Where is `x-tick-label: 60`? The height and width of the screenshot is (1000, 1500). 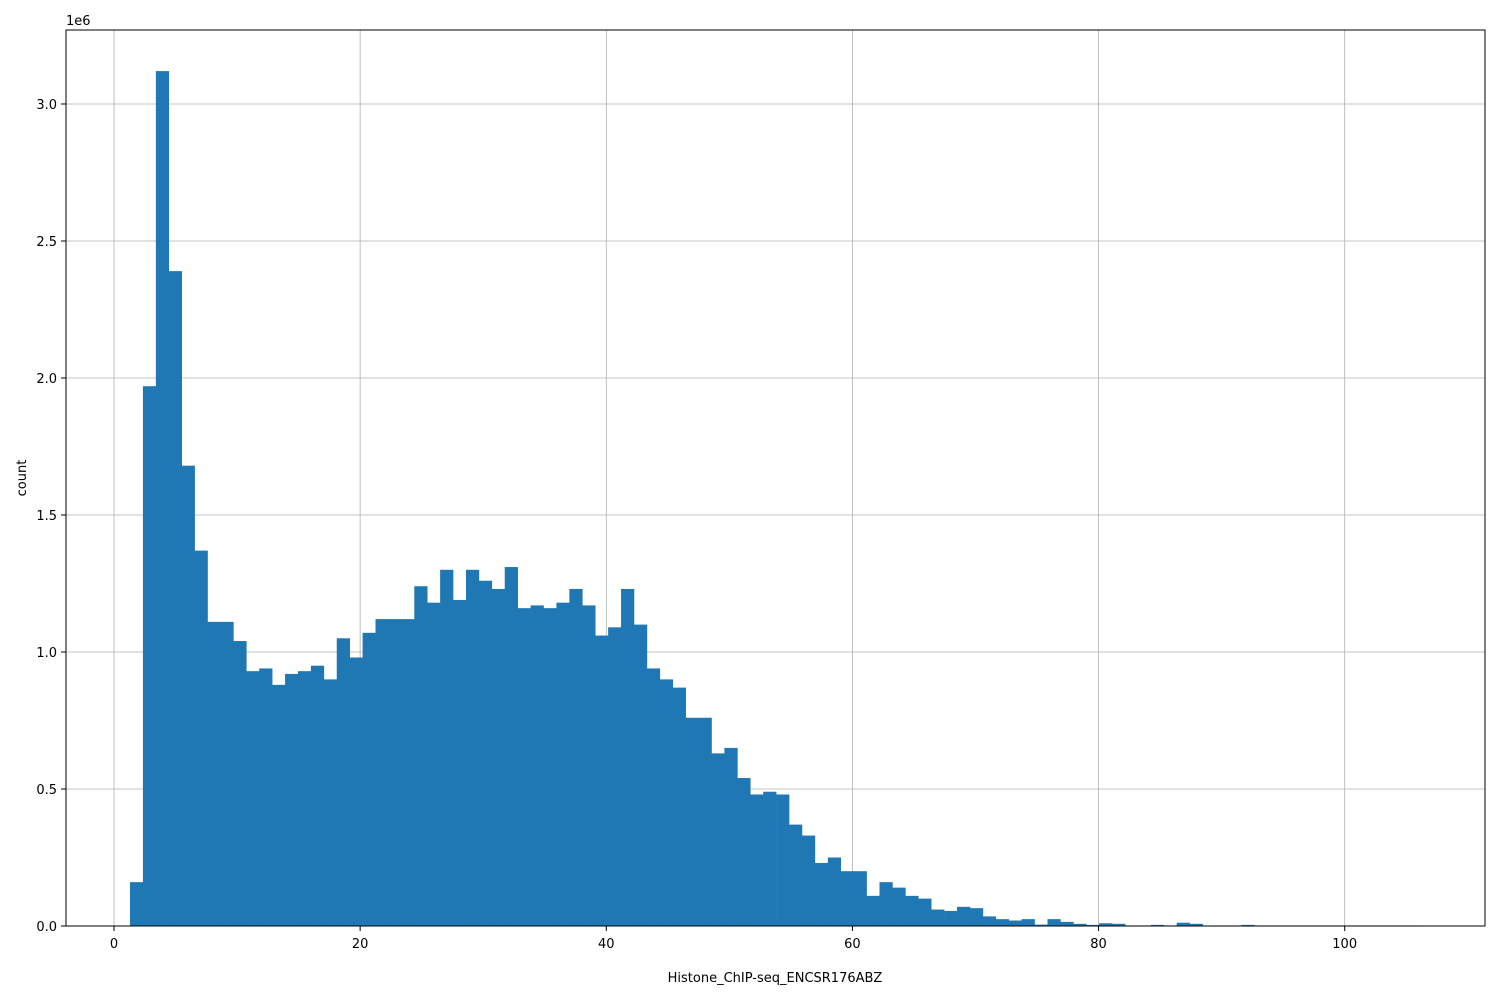 x-tick-label: 60 is located at coordinates (852, 944).